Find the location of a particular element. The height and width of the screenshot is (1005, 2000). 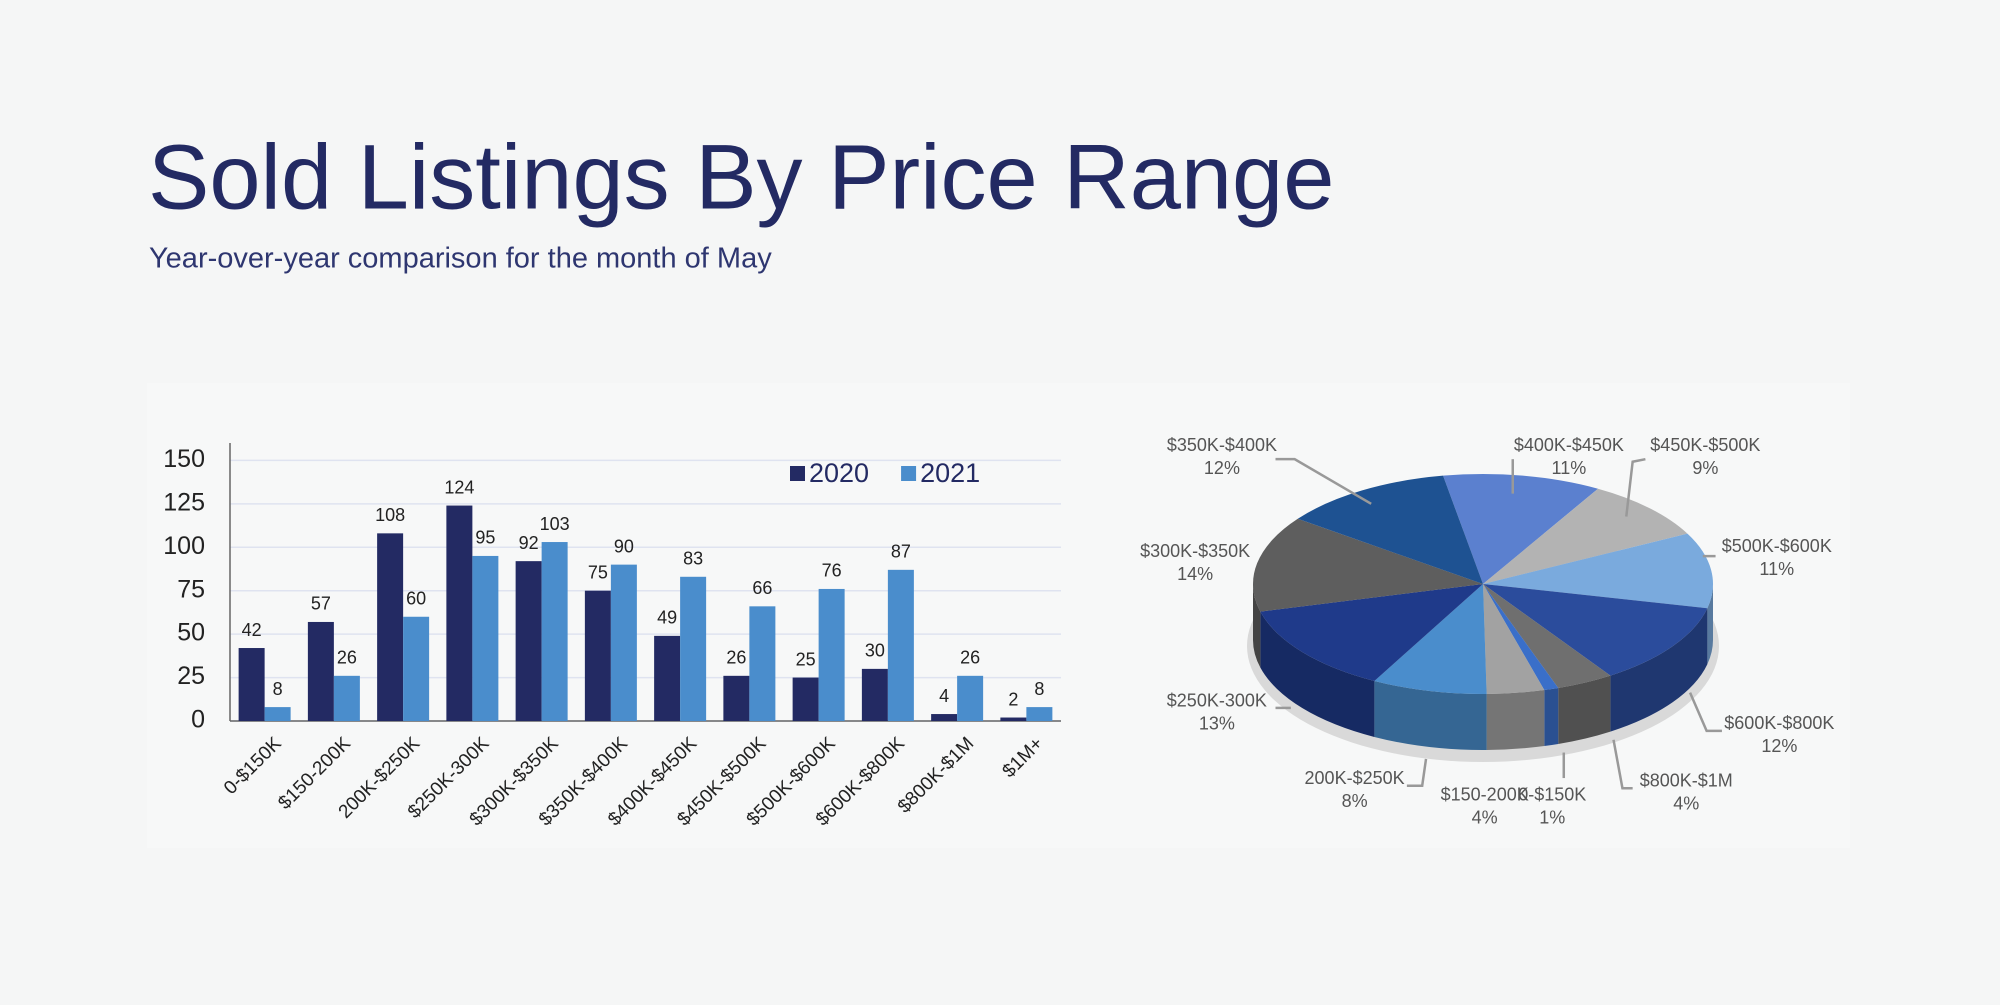

pie-percent: 12% is located at coordinates (1222, 468).